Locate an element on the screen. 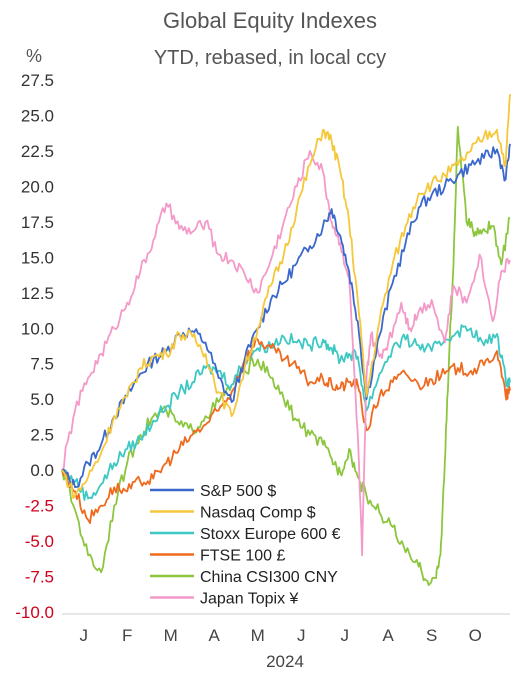 The height and width of the screenshot is (674, 520). x-month-label: O is located at coordinates (475, 635).